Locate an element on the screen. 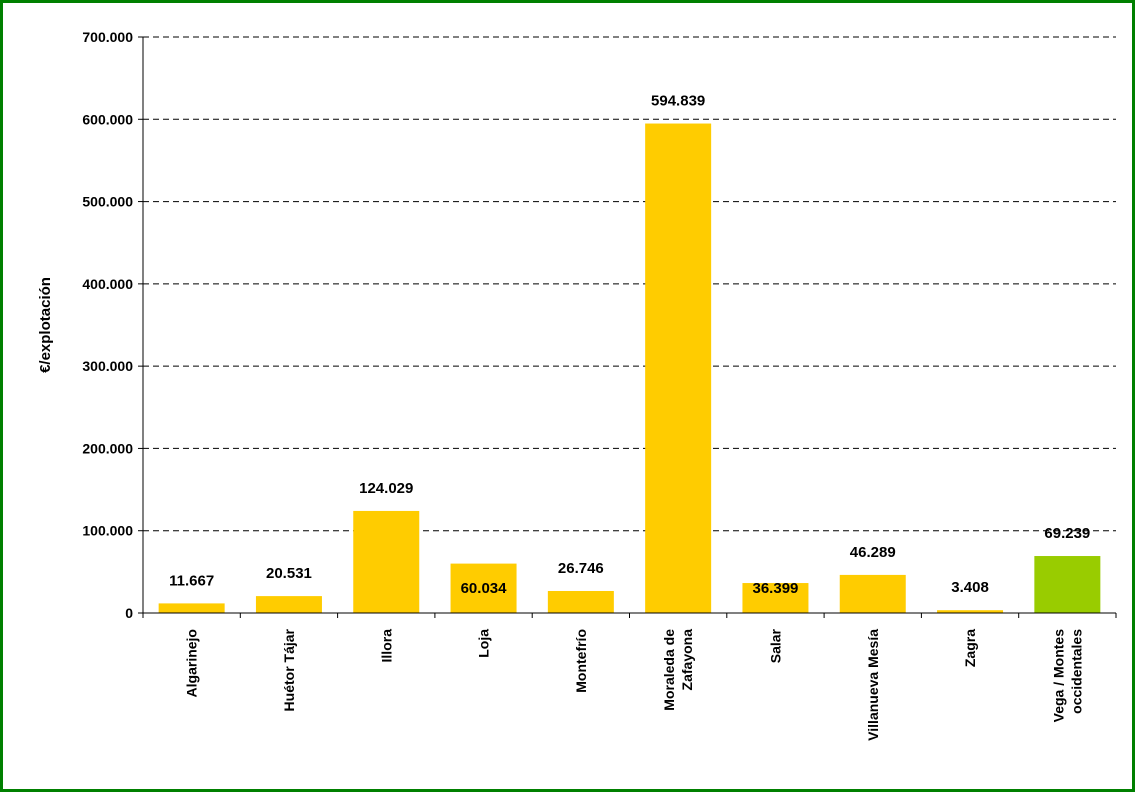 The image size is (1135, 792). category-label-line: Salar is located at coordinates (775, 645).